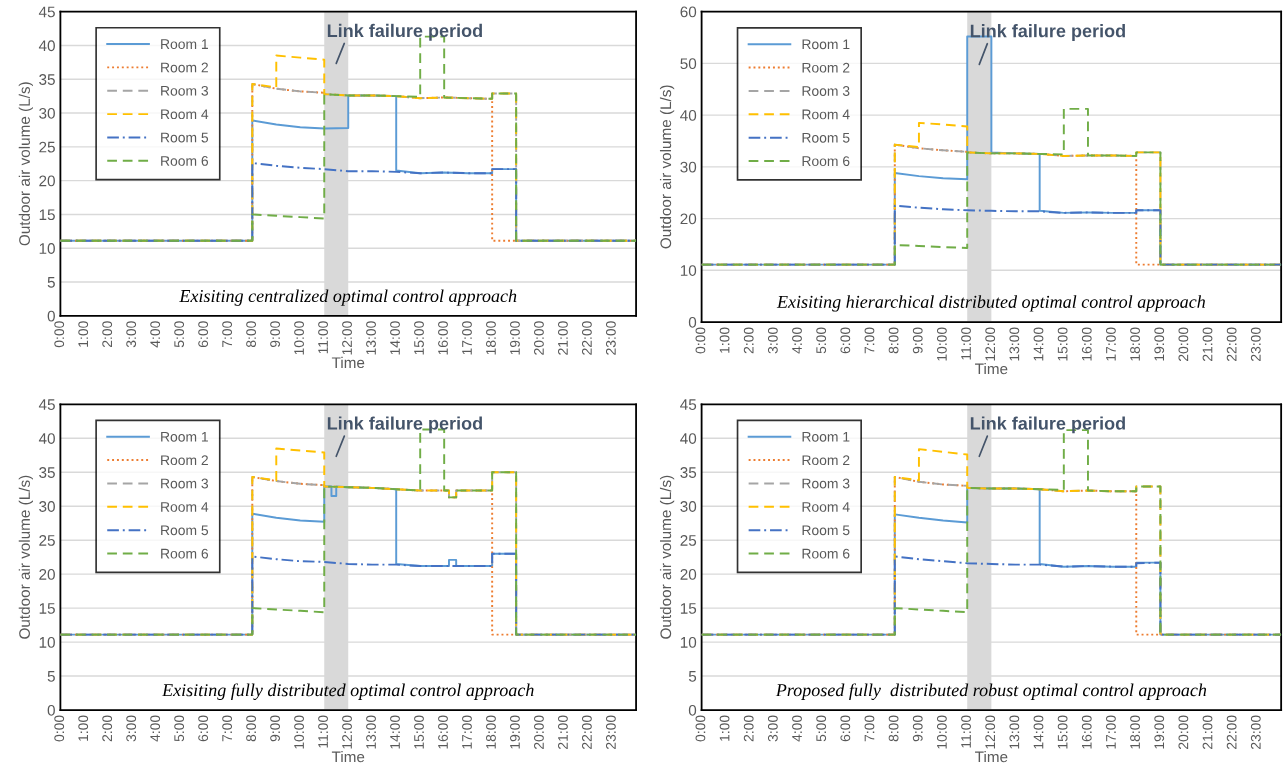 The width and height of the screenshot is (1285, 776). I want to click on x-tick-label: 3:00, so click(131, 728).